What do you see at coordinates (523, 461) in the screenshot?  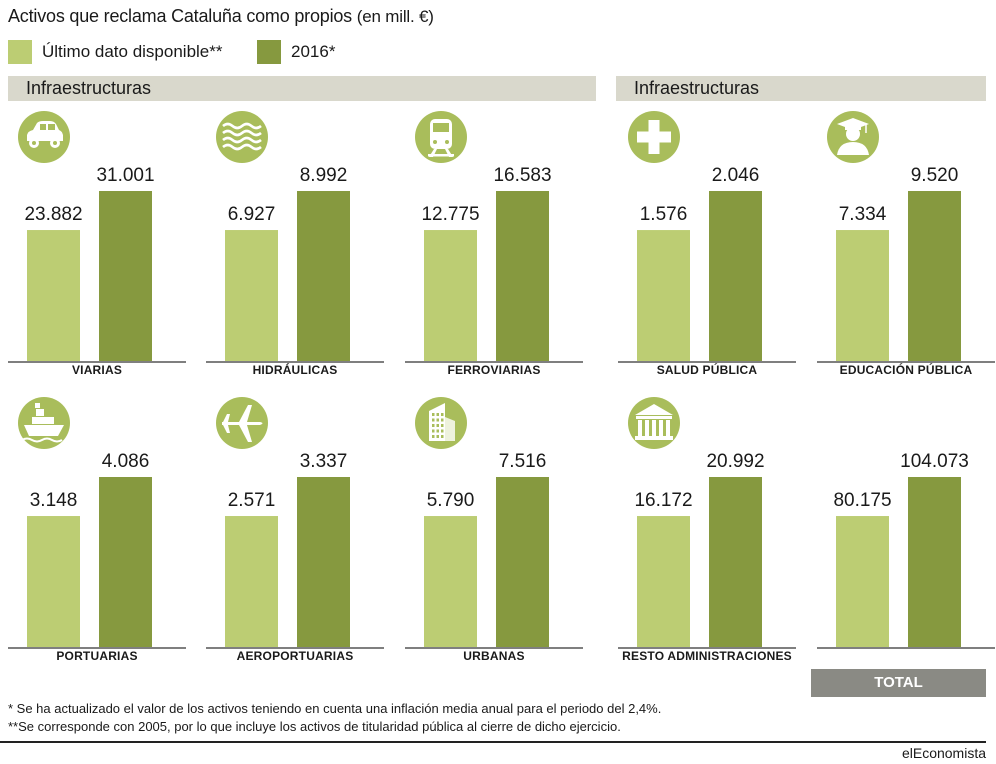 I see `value-label-2016: 7.516` at bounding box center [523, 461].